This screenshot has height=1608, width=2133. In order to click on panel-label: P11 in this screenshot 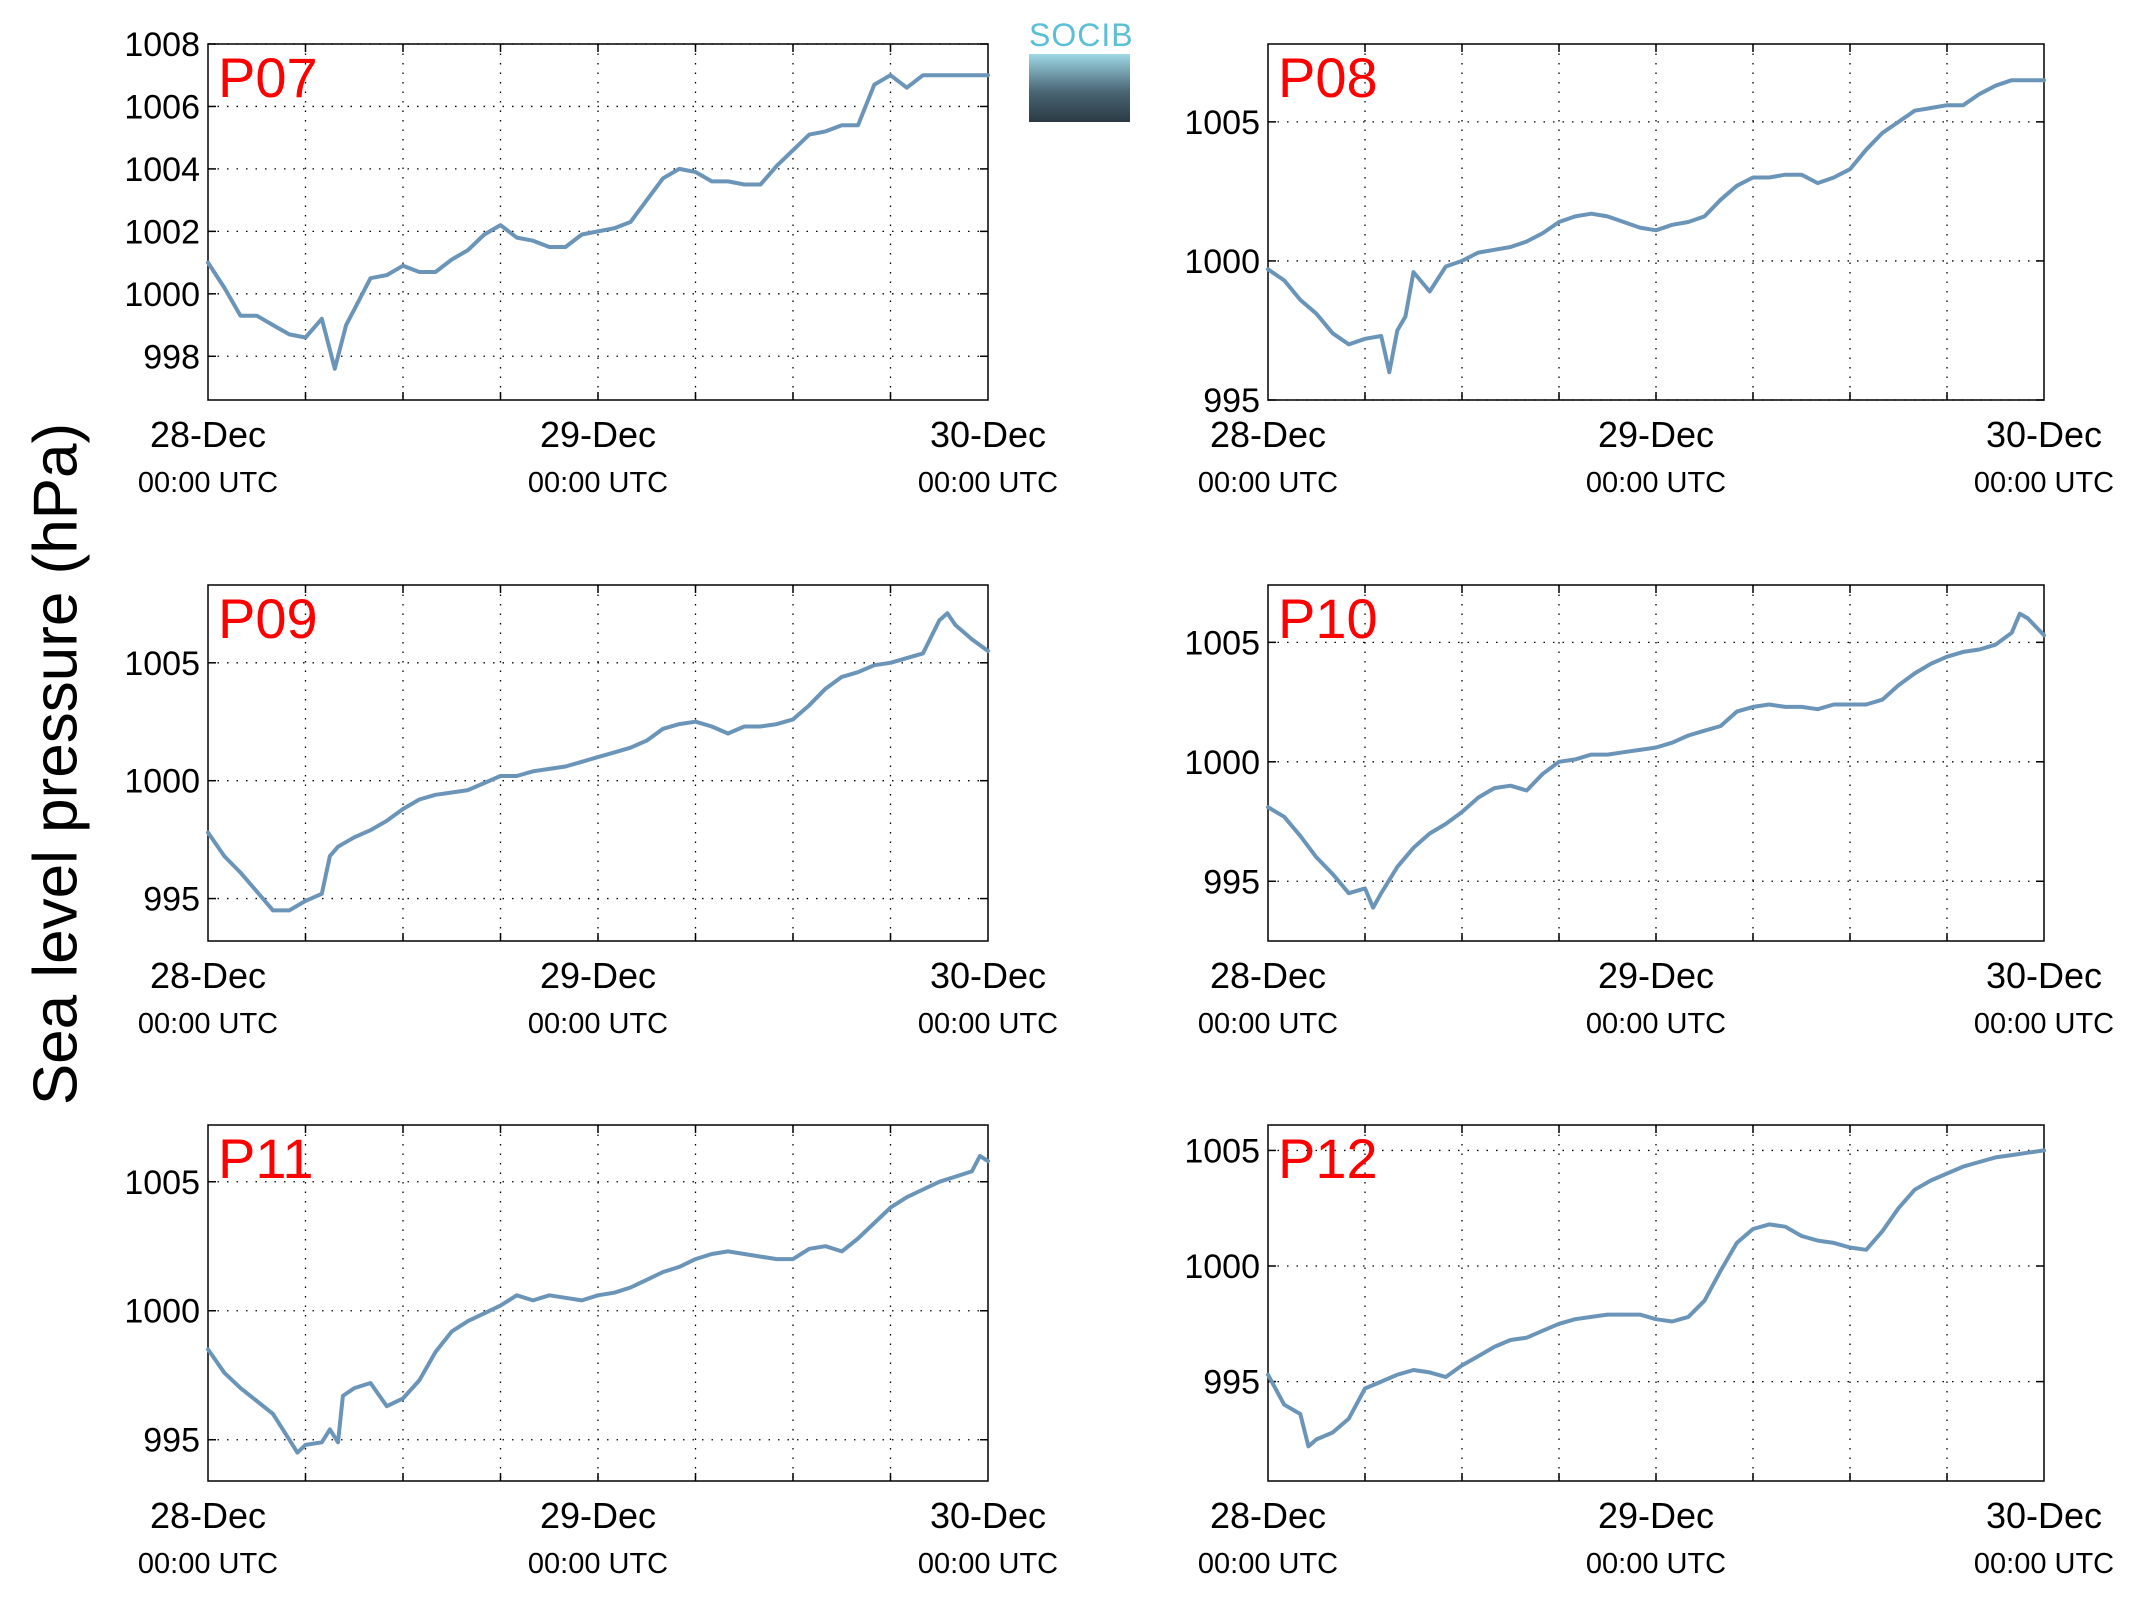, I will do `click(265, 1158)`.